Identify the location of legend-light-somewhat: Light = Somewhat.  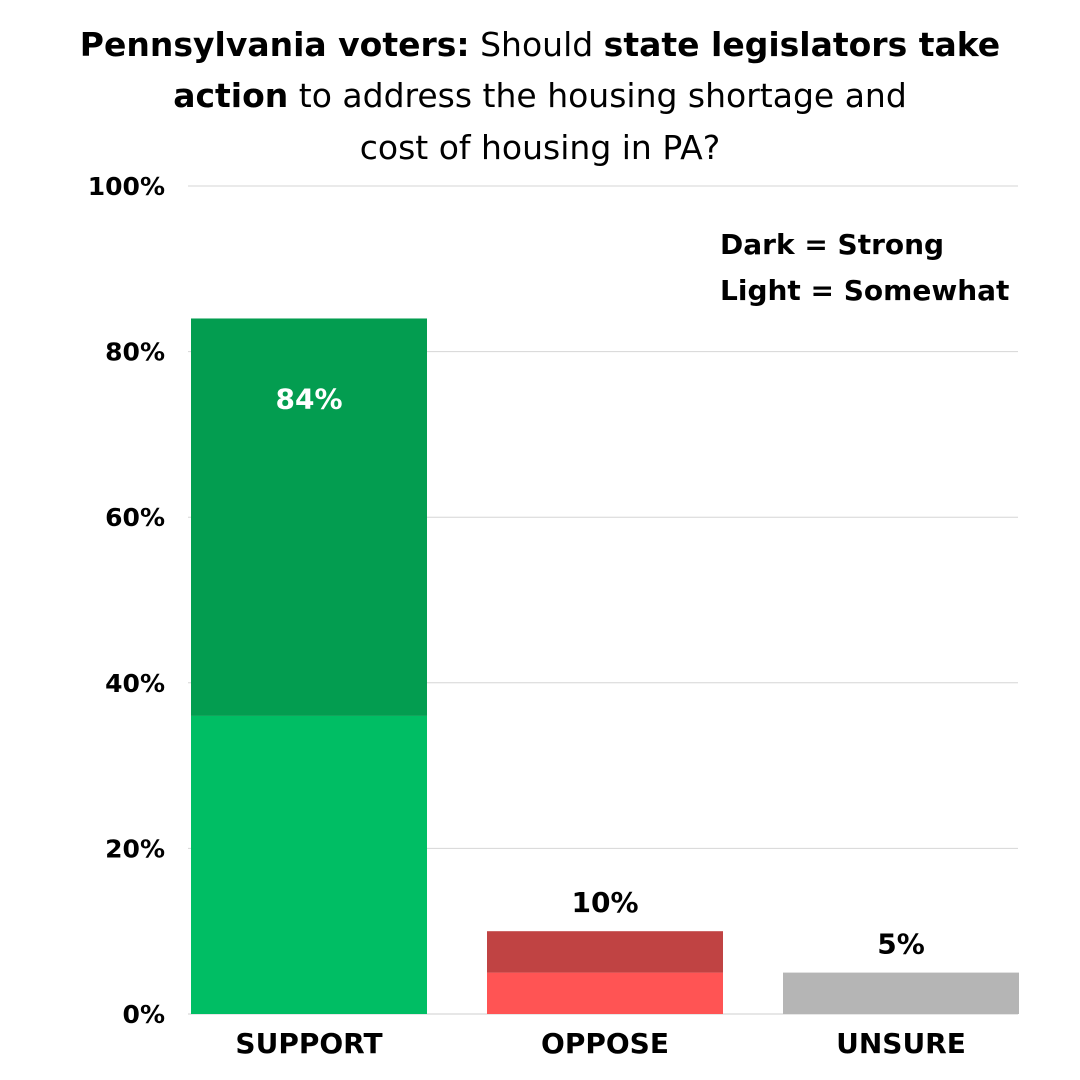
(864, 290).